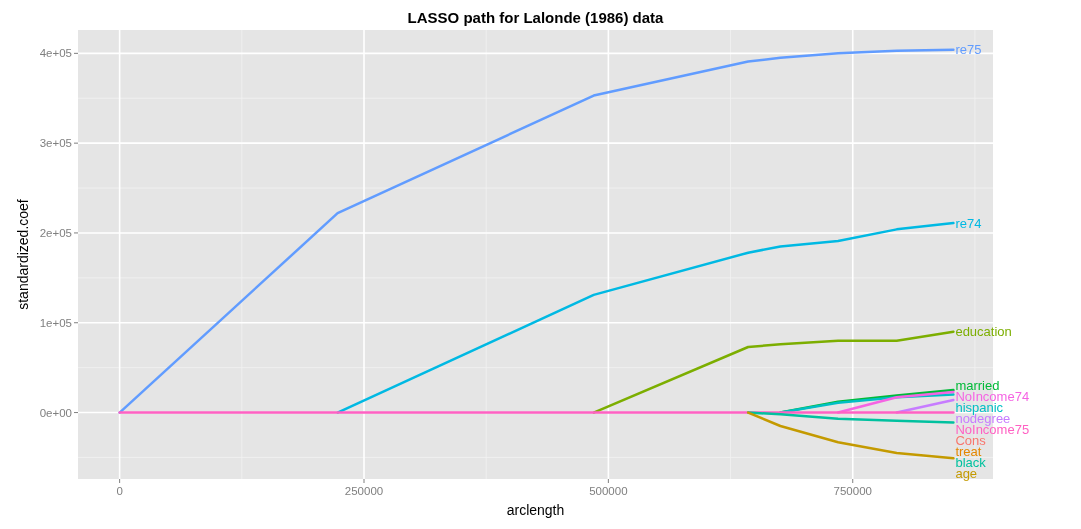  Describe the element at coordinates (608, 491) in the screenshot. I see `x-tick-label: 500000` at that location.